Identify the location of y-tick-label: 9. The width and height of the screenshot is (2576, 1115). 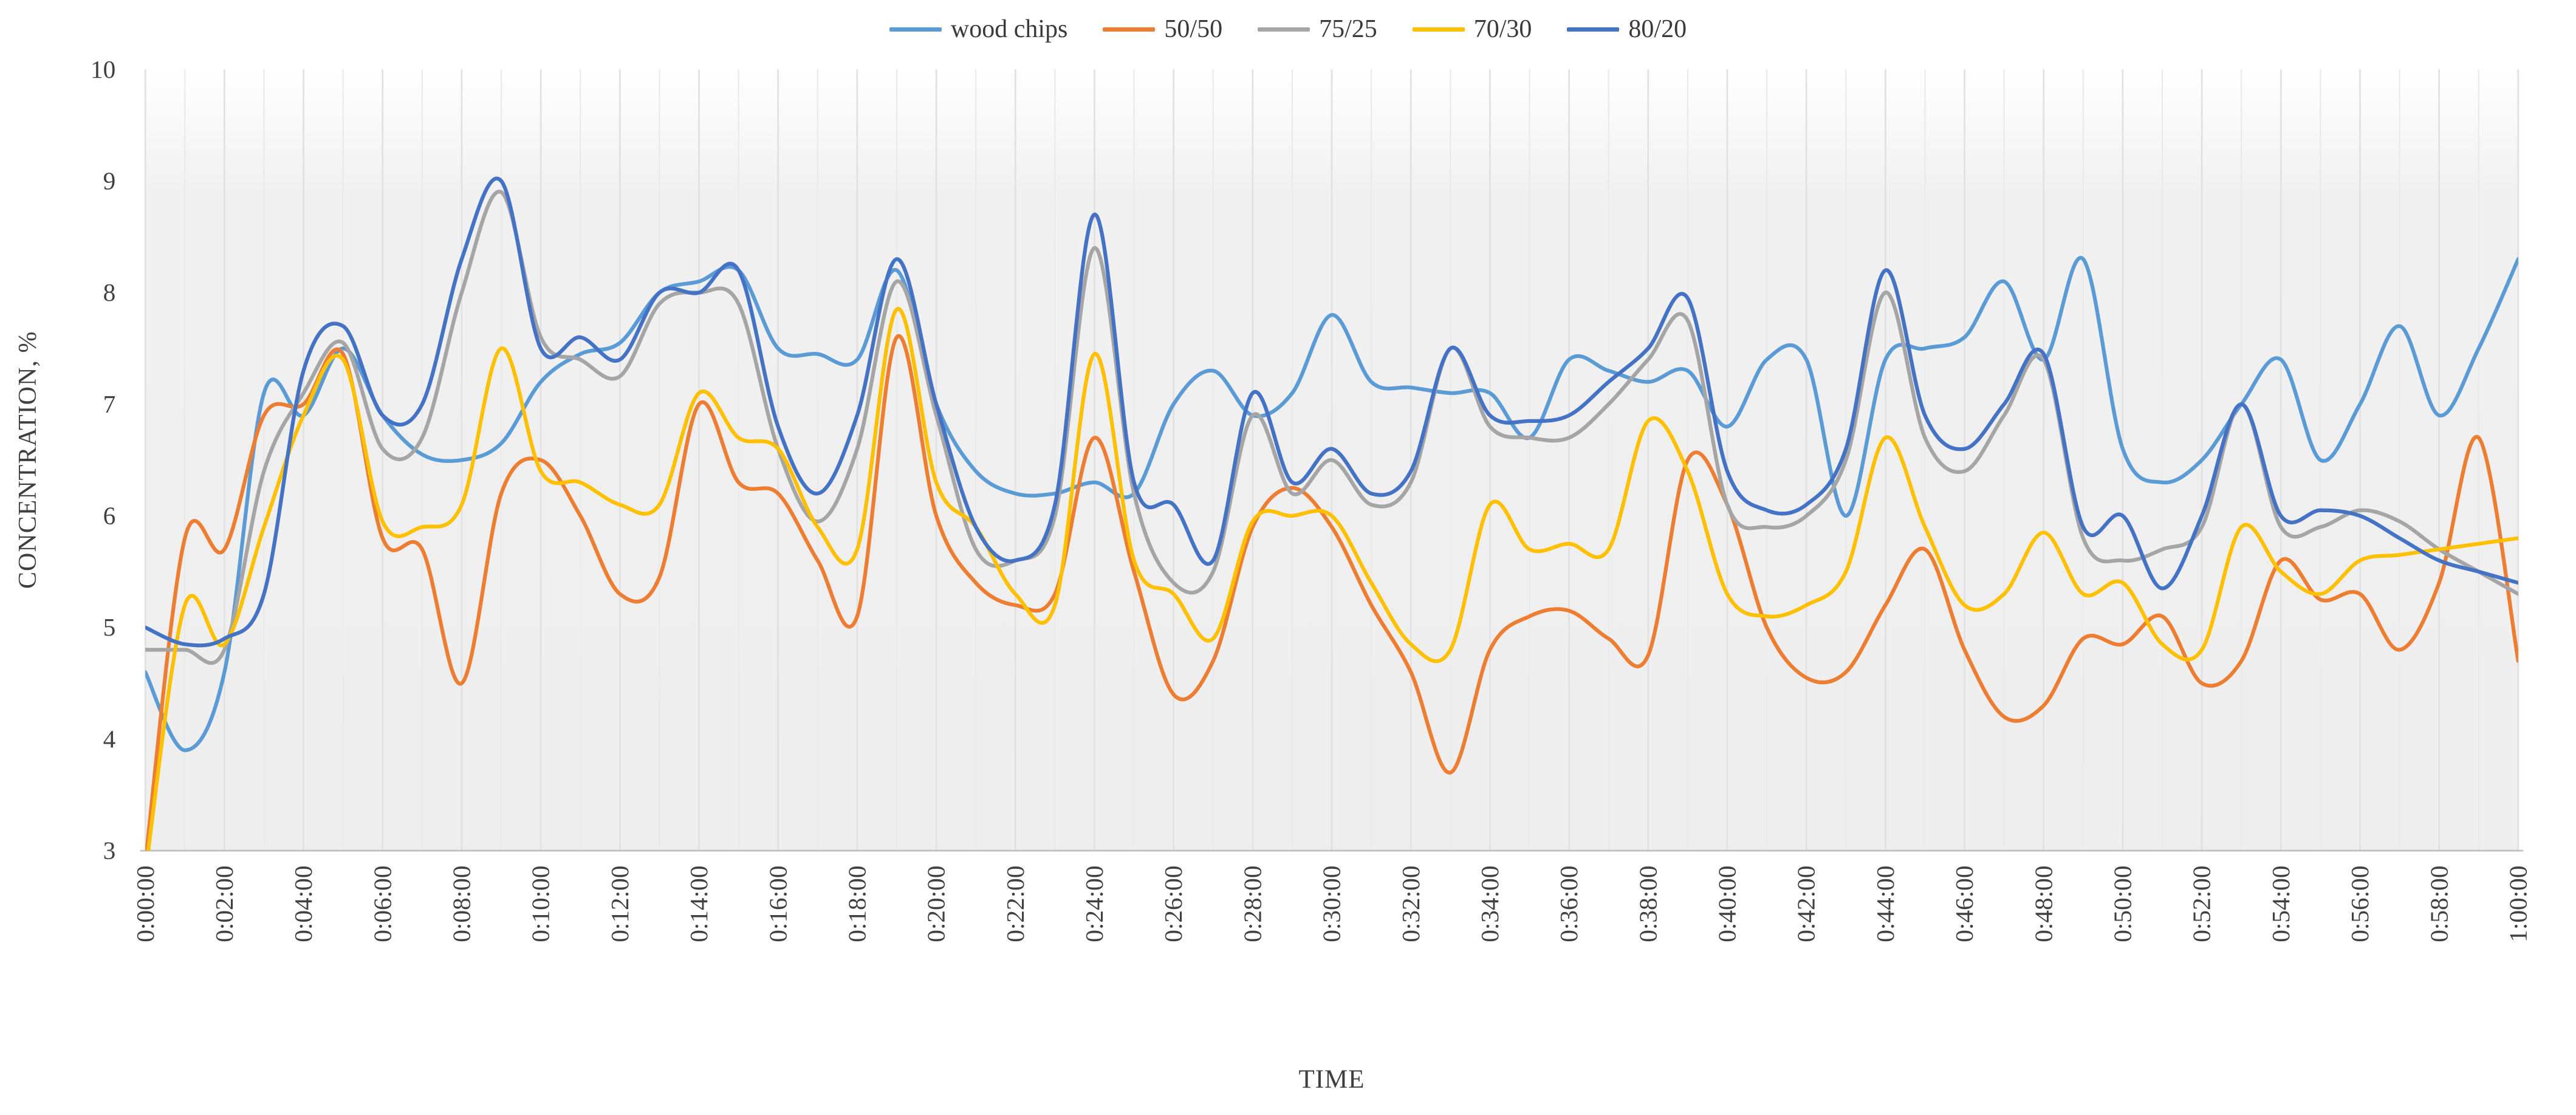
(109, 180).